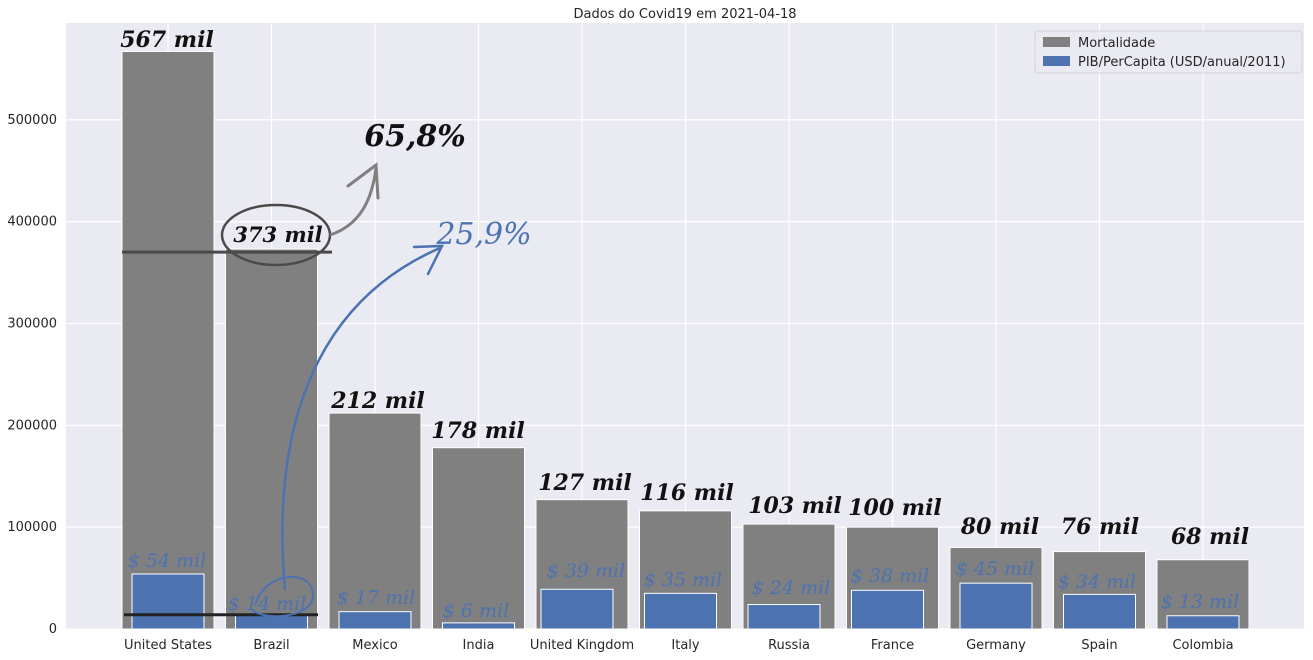 Image resolution: width=1313 pixels, height=660 pixels. I want to click on mortality-annotation: 116 mil, so click(687, 493).